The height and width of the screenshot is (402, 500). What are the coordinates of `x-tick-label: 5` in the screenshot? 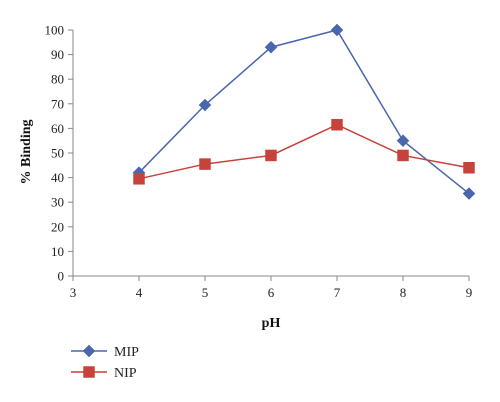 It's located at (205, 292).